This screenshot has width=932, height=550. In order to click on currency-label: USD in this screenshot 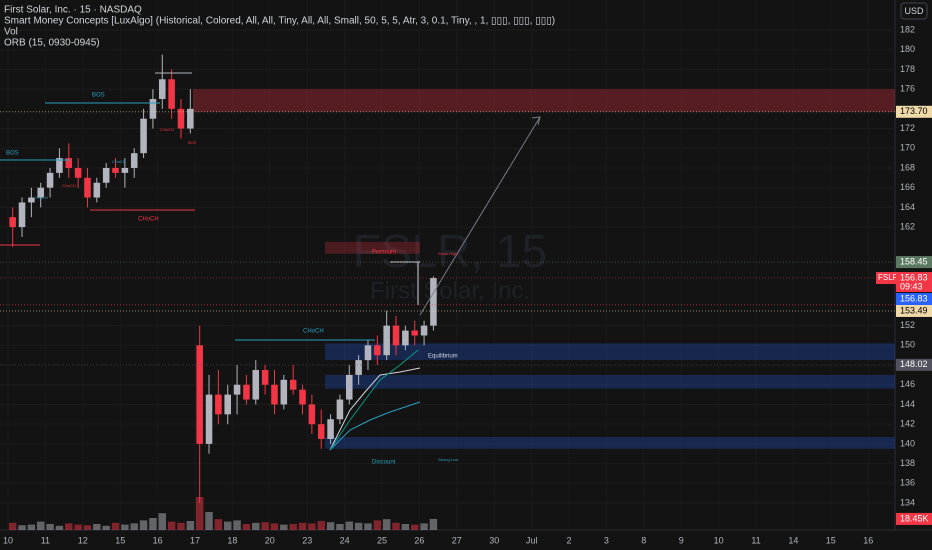, I will do `click(914, 11)`.